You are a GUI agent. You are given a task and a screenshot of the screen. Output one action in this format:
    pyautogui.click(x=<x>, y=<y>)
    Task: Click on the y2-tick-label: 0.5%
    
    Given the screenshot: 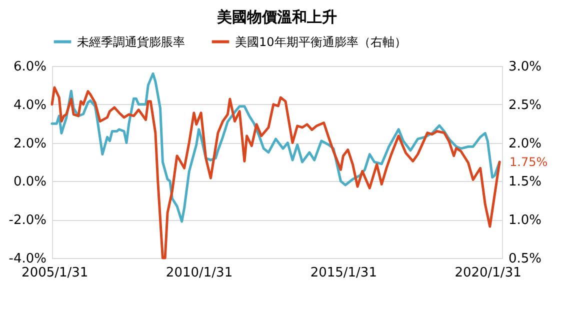 What is the action you would take?
    pyautogui.click(x=525, y=259)
    